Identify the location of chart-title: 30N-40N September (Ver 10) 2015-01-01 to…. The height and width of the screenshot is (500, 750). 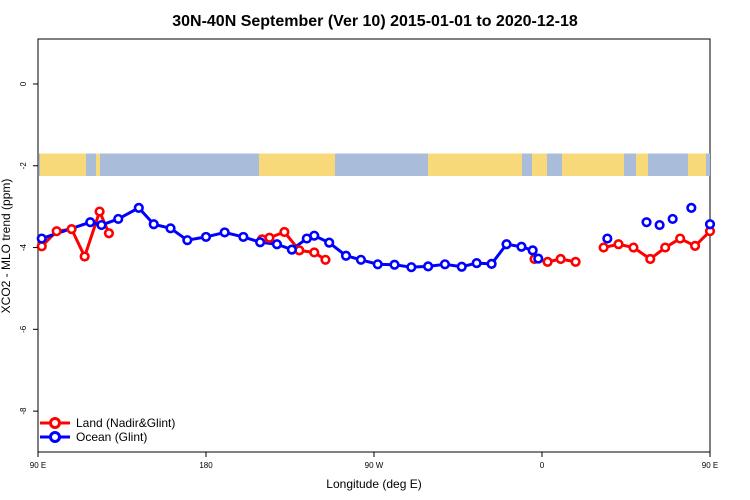
(375, 21).